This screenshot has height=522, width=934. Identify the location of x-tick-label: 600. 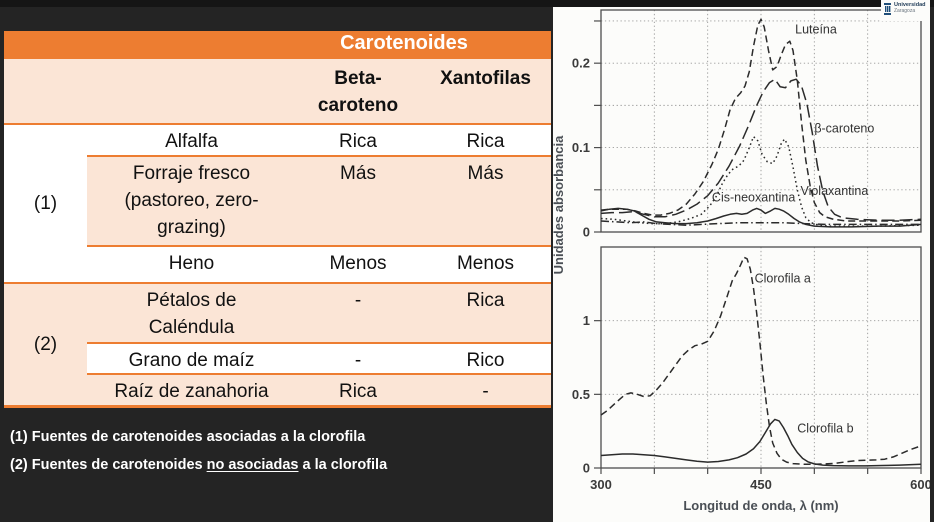
(920, 484).